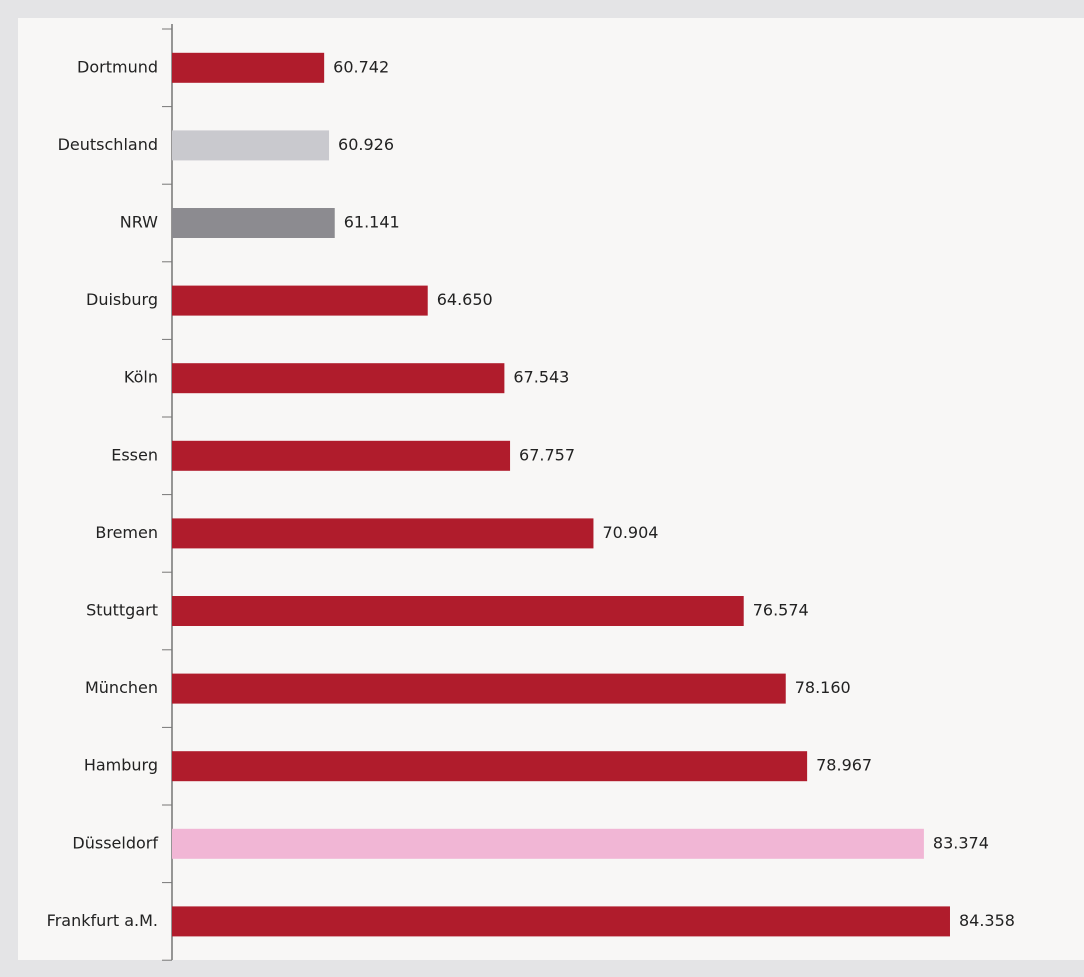 This screenshot has width=1084, height=977. What do you see at coordinates (547, 454) in the screenshot?
I see `value-label: 67.757` at bounding box center [547, 454].